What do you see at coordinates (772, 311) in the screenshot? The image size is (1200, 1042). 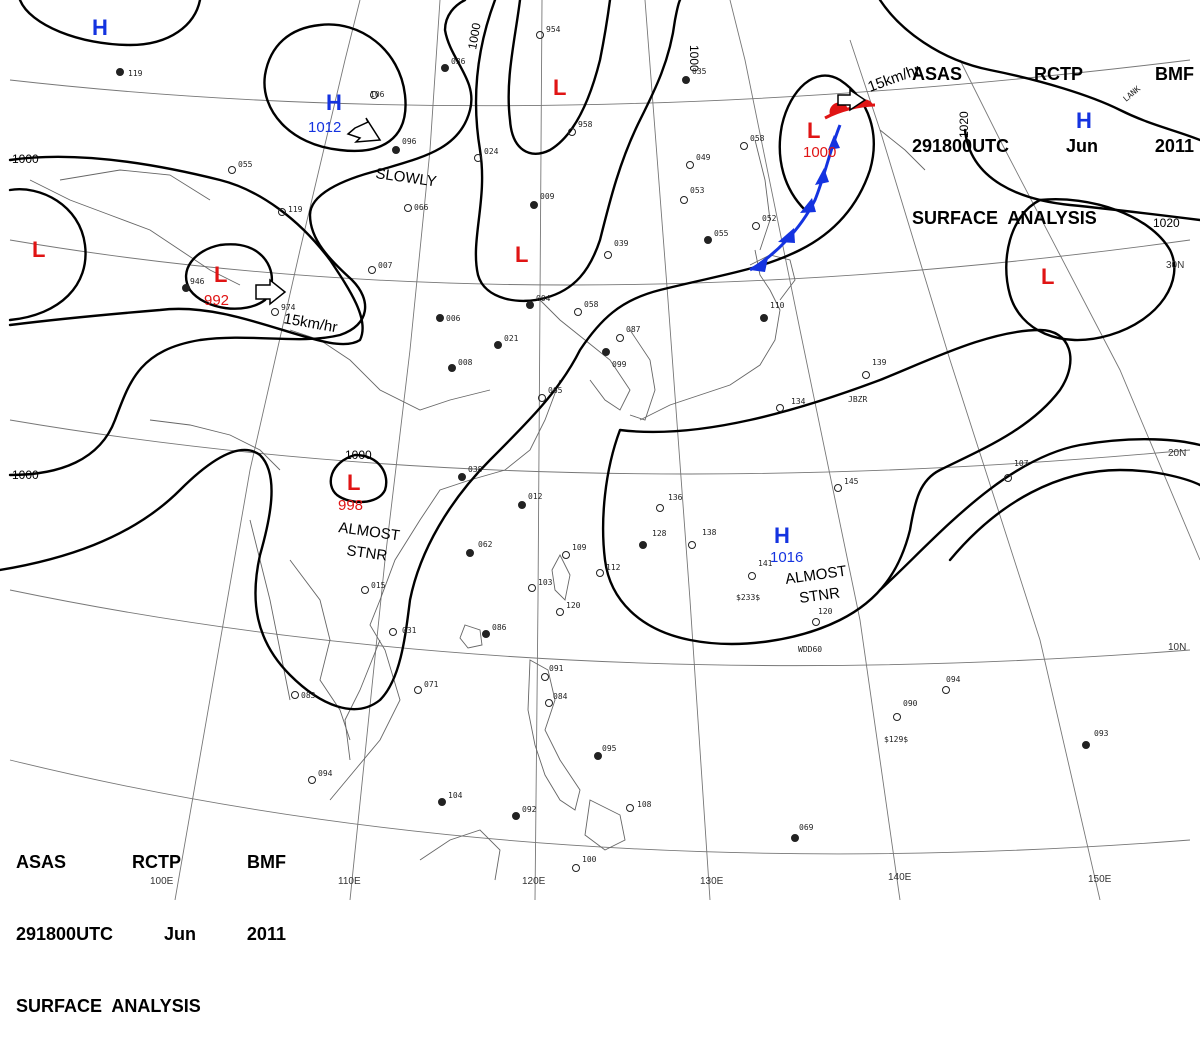 I see `station-plot: 110` at bounding box center [772, 311].